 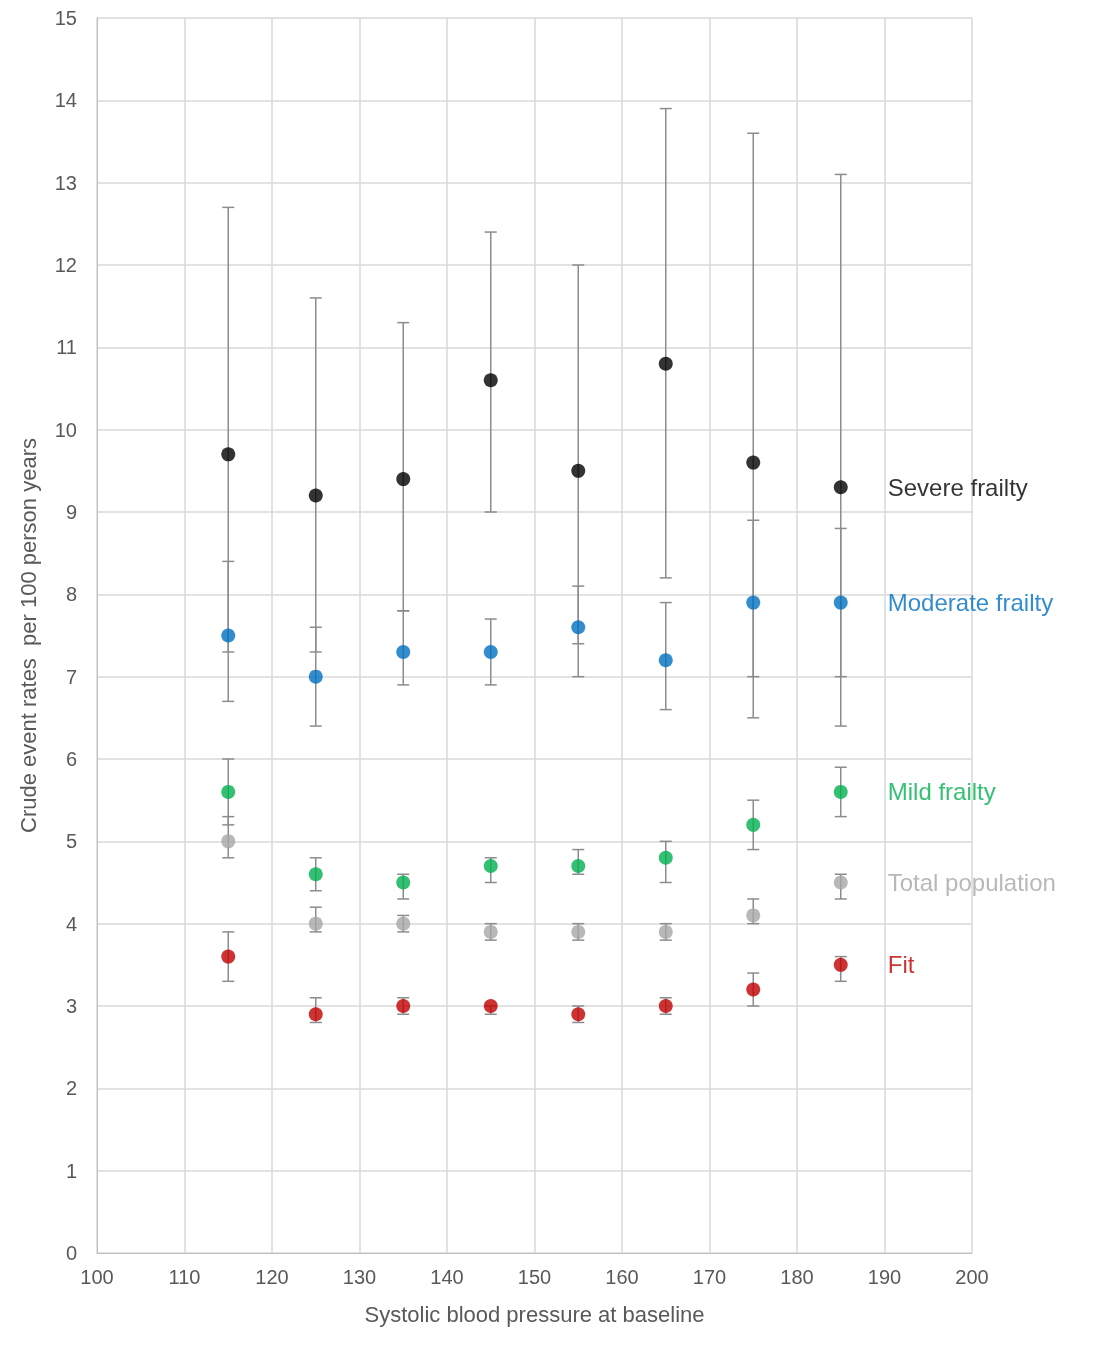 I want to click on x-tick-label: 200, so click(x=972, y=1277).